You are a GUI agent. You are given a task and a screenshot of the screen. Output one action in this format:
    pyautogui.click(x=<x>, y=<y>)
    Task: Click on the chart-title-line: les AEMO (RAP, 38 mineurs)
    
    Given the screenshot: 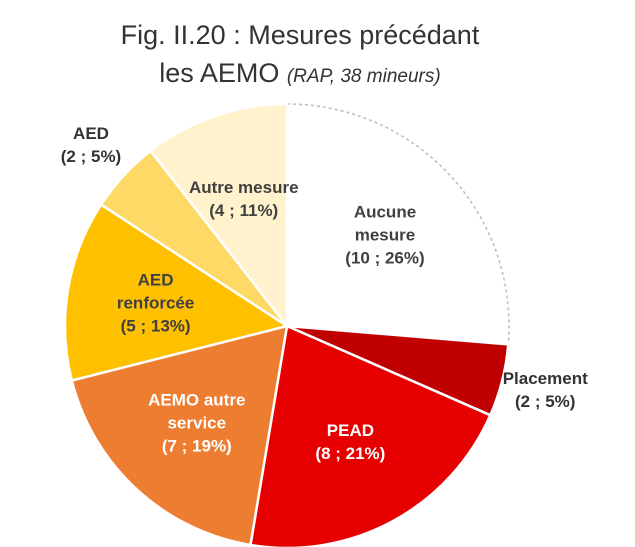 What is the action you would take?
    pyautogui.click(x=300, y=73)
    